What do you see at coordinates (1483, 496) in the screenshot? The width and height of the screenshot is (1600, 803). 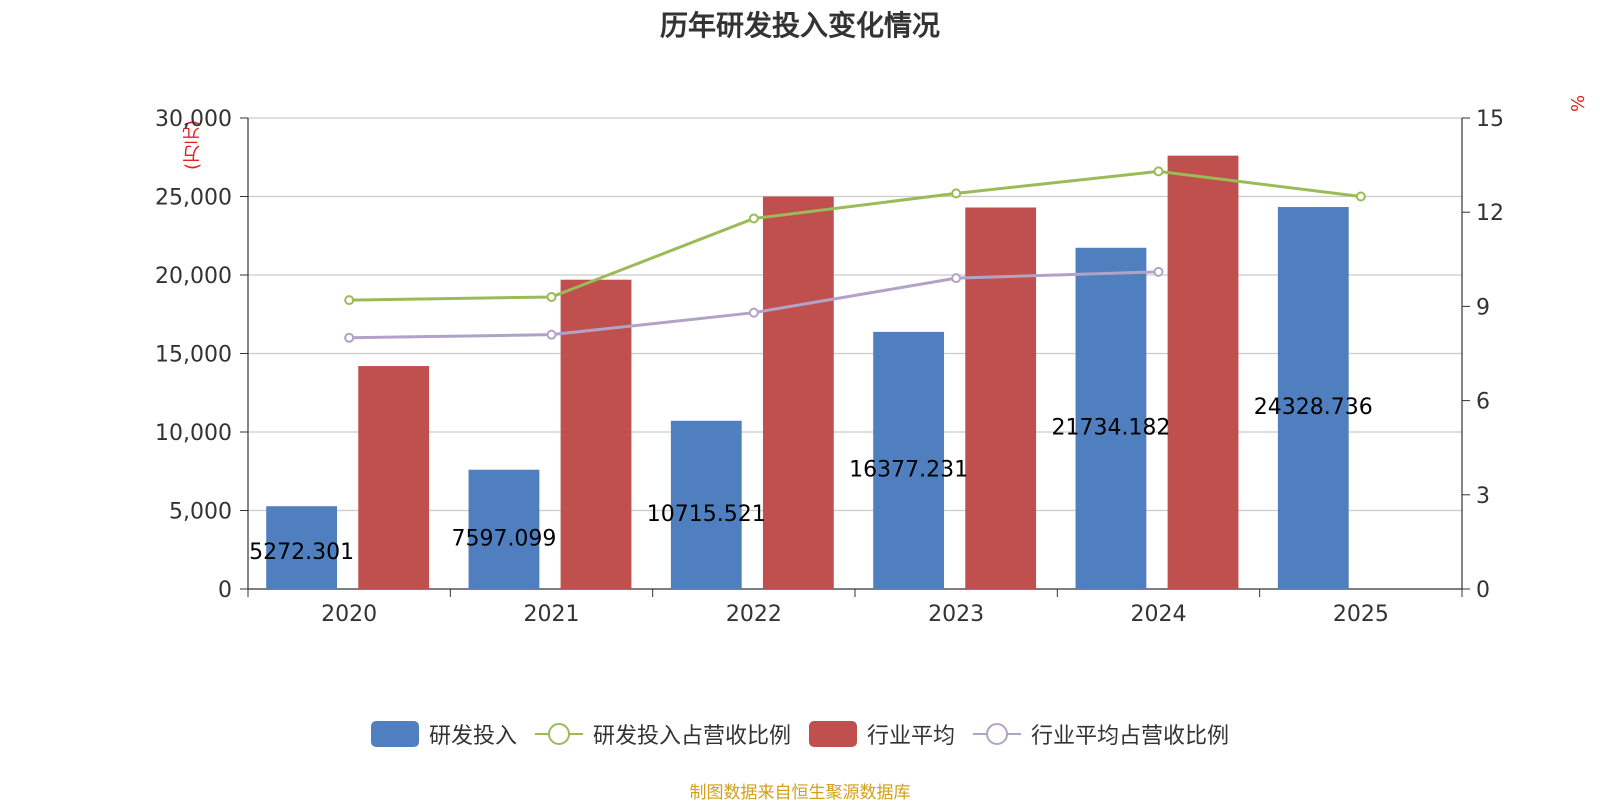 I see `right-axis-tick-label: 3` at bounding box center [1483, 496].